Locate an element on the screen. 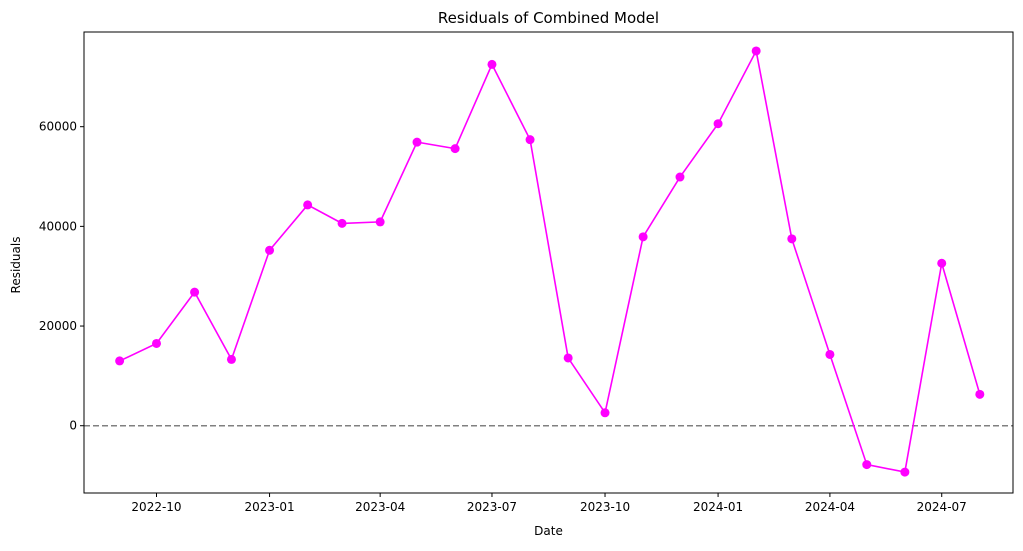 The height and width of the screenshot is (551, 1023). y-tick-label: 20000 is located at coordinates (58, 326).